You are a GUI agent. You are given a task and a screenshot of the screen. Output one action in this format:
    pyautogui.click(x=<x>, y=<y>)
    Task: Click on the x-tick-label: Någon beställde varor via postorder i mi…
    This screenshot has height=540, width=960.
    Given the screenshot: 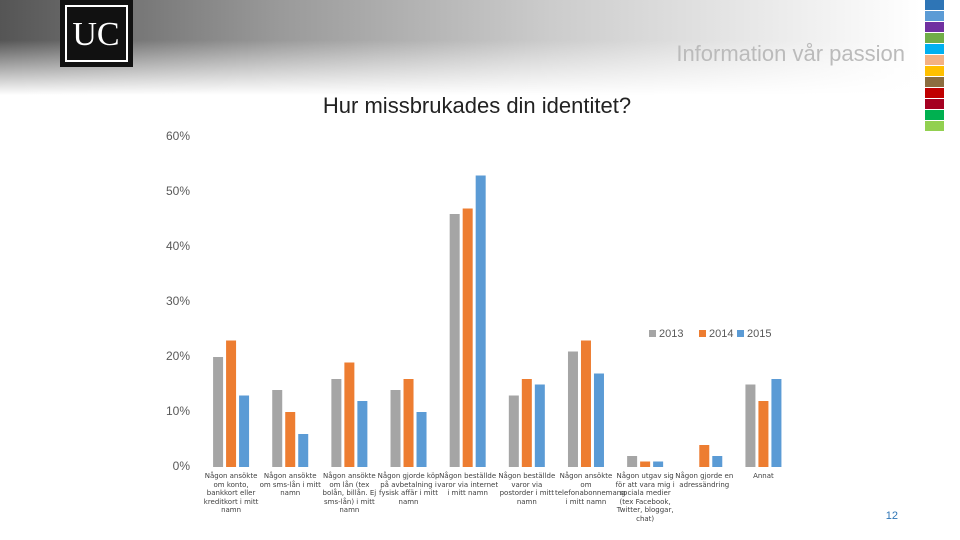 What is the action you would take?
    pyautogui.click(x=527, y=489)
    